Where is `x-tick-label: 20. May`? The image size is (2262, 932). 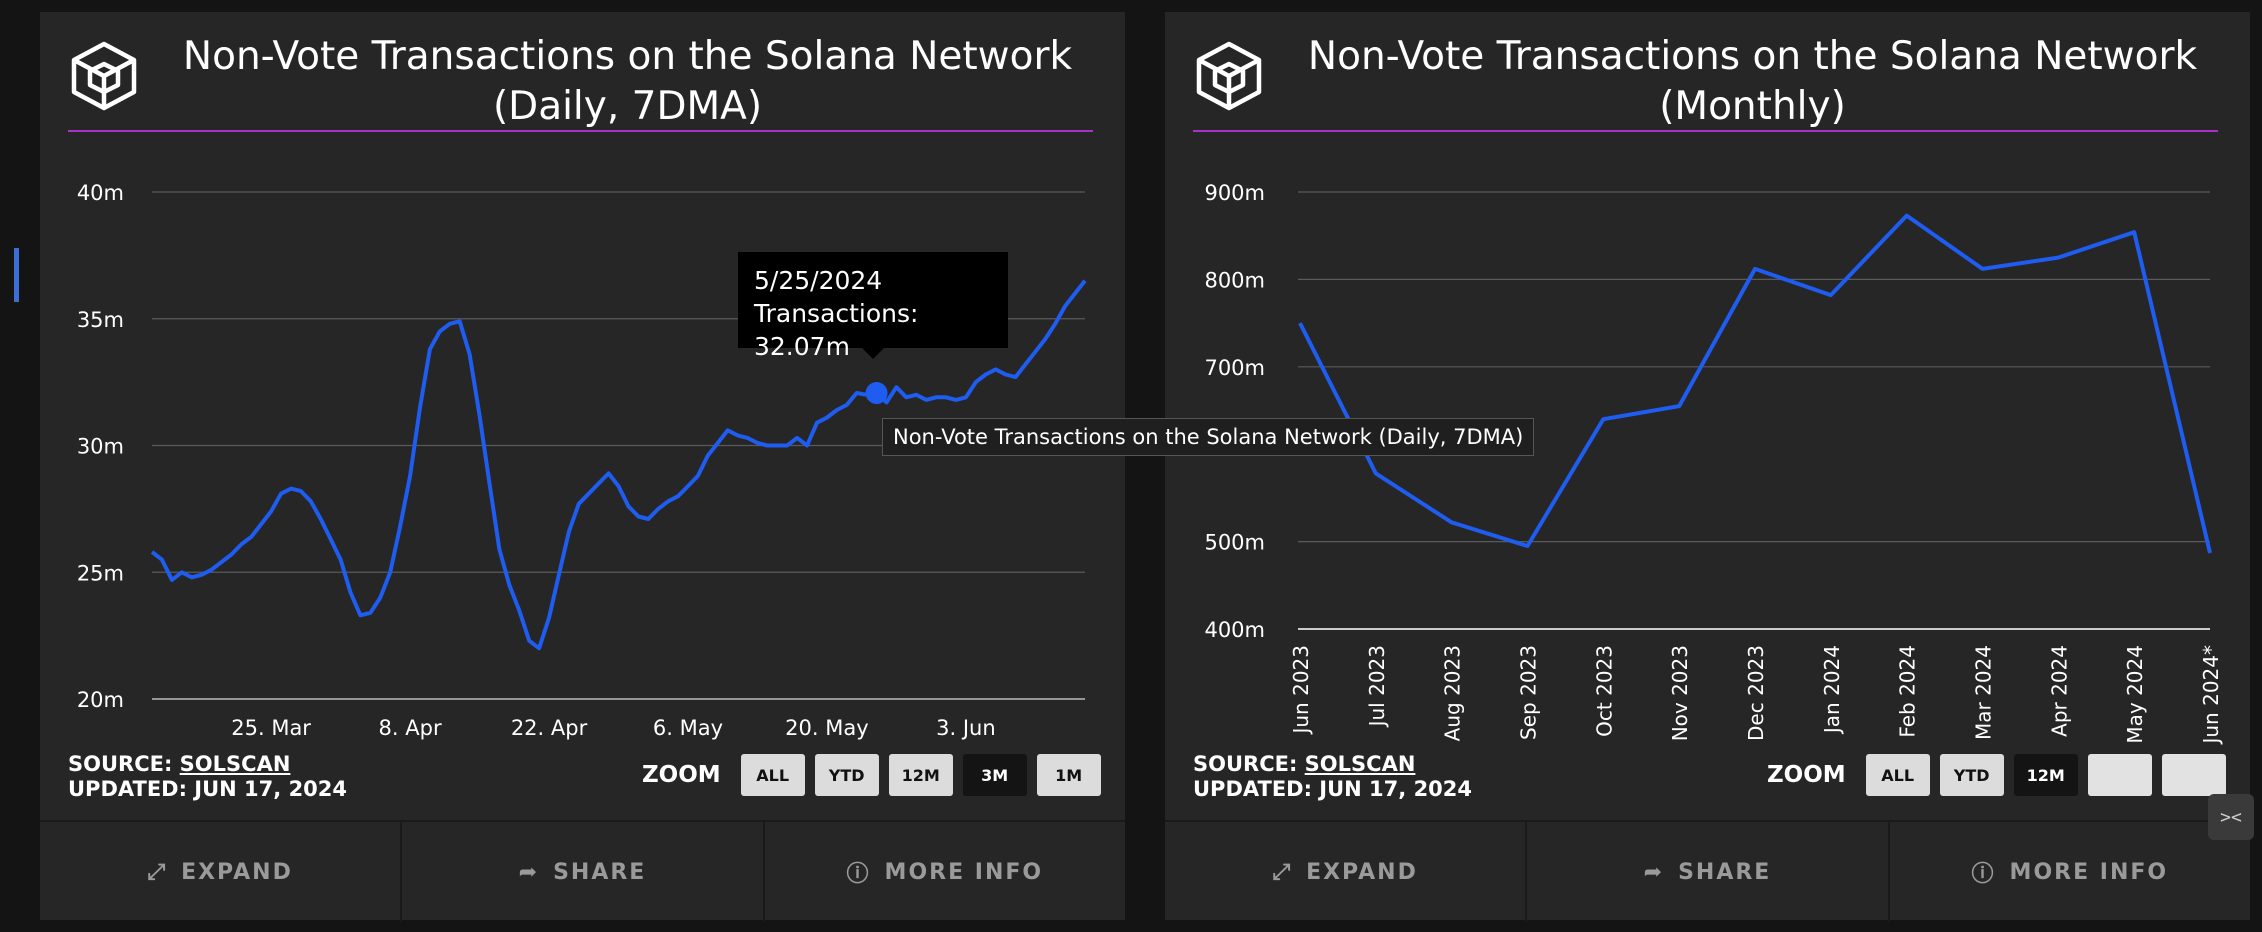
x-tick-label: 20. May is located at coordinates (827, 728).